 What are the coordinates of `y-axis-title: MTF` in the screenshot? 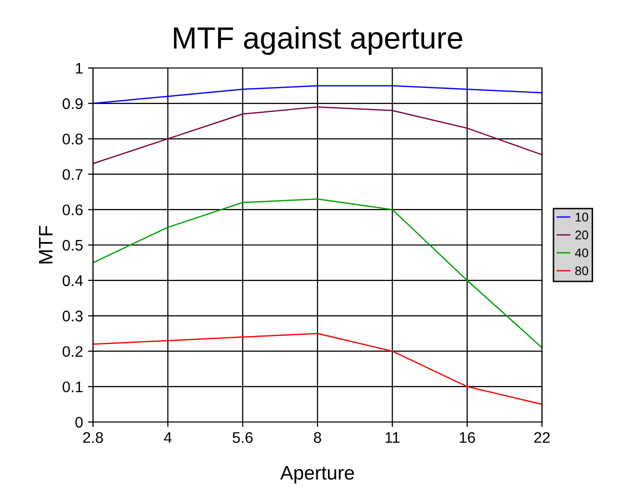 It's located at (45, 245).